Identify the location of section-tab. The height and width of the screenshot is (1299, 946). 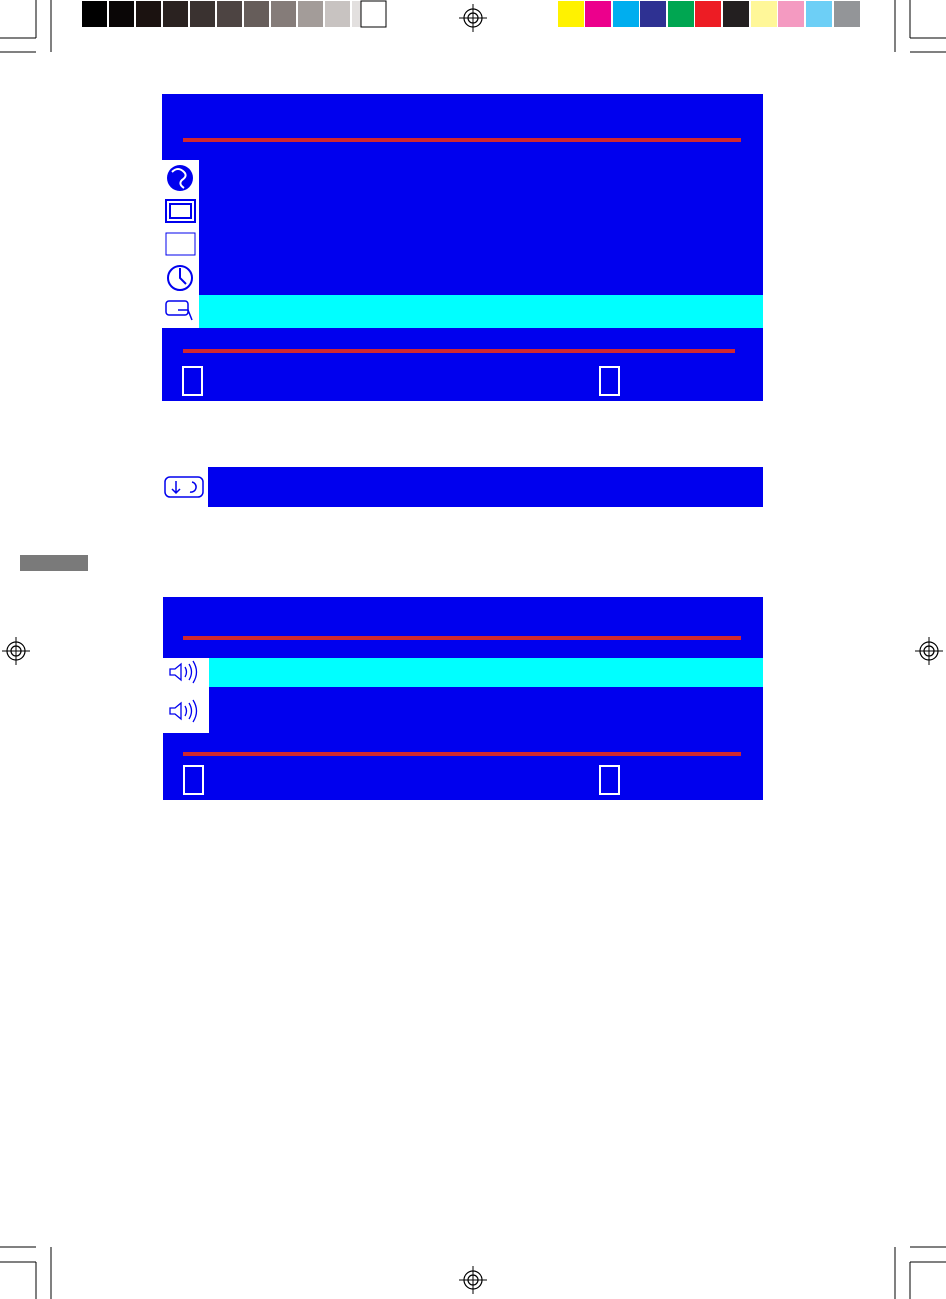
(54, 563).